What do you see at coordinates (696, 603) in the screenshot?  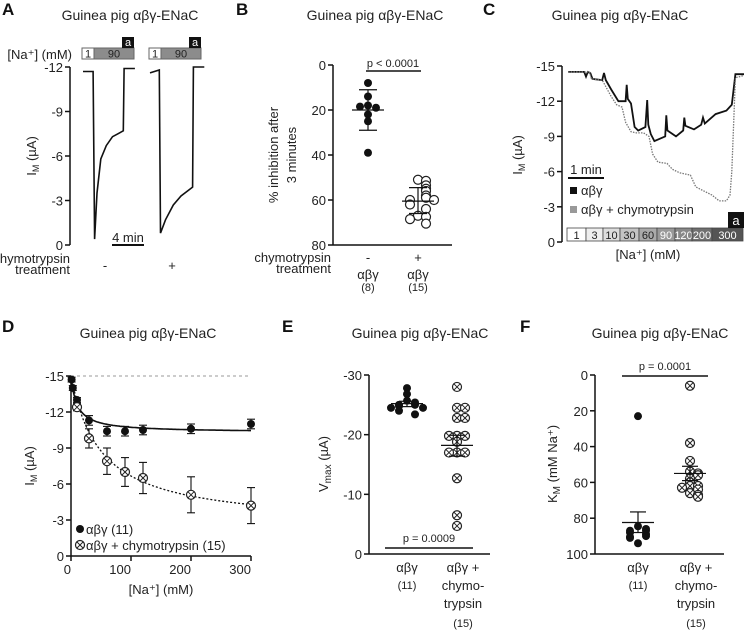 I see `group-label: trypsin` at bounding box center [696, 603].